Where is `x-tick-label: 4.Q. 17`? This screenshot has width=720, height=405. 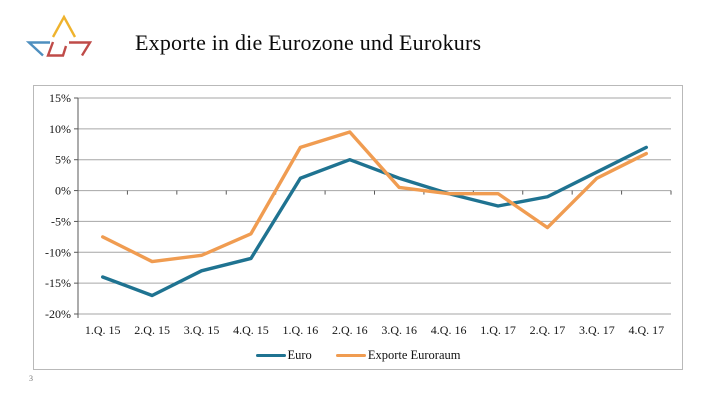
x-tick-label: 4.Q. 17 is located at coordinates (646, 330).